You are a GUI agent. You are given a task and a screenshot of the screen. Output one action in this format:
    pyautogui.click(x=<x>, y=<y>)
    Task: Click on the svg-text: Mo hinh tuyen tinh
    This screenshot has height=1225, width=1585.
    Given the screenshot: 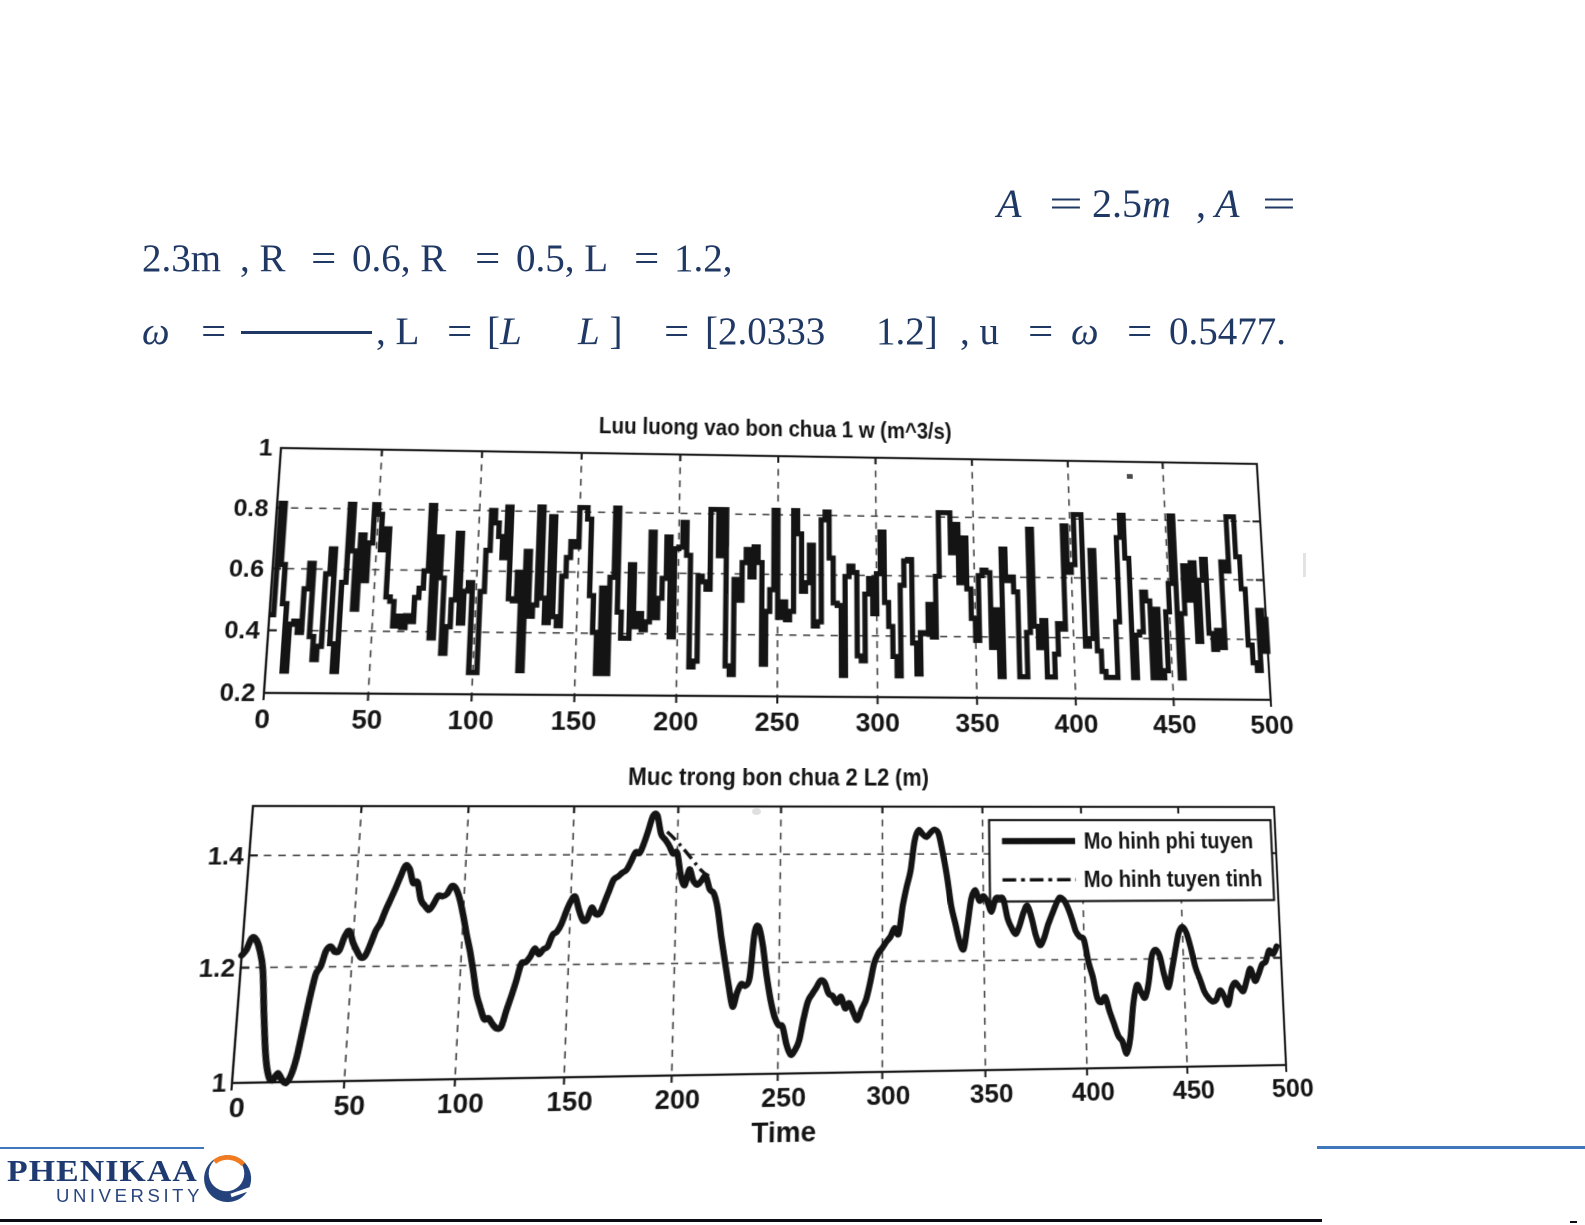 What is the action you would take?
    pyautogui.click(x=1172, y=880)
    